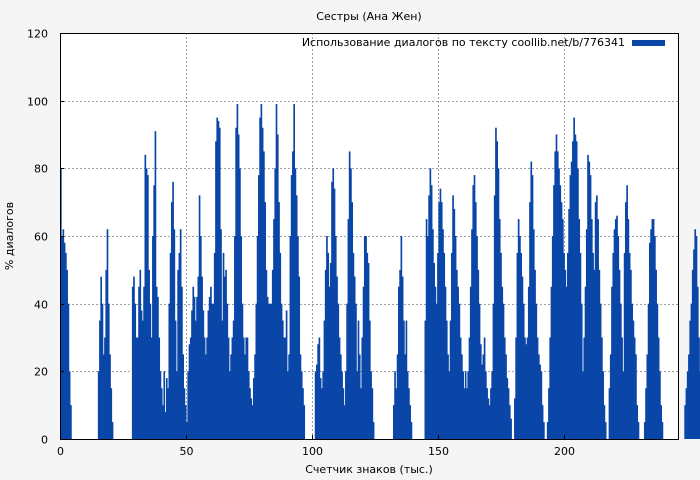 This screenshot has width=700, height=480. What do you see at coordinates (564, 451) in the screenshot?
I see `x-tick-label: 200` at bounding box center [564, 451].